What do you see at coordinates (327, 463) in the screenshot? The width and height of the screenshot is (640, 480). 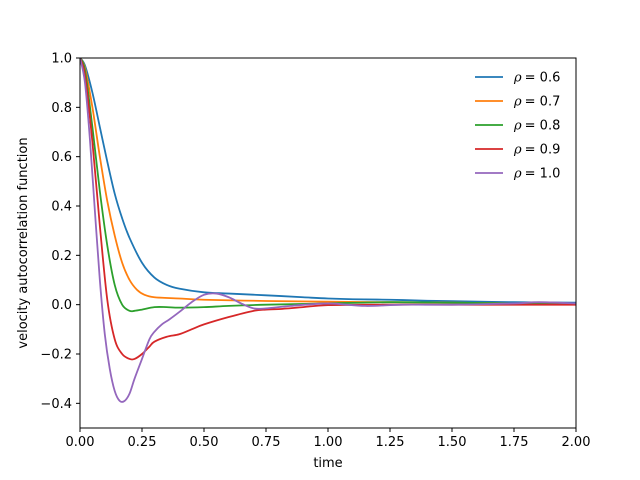 I see `x-axis-label: time` at bounding box center [327, 463].